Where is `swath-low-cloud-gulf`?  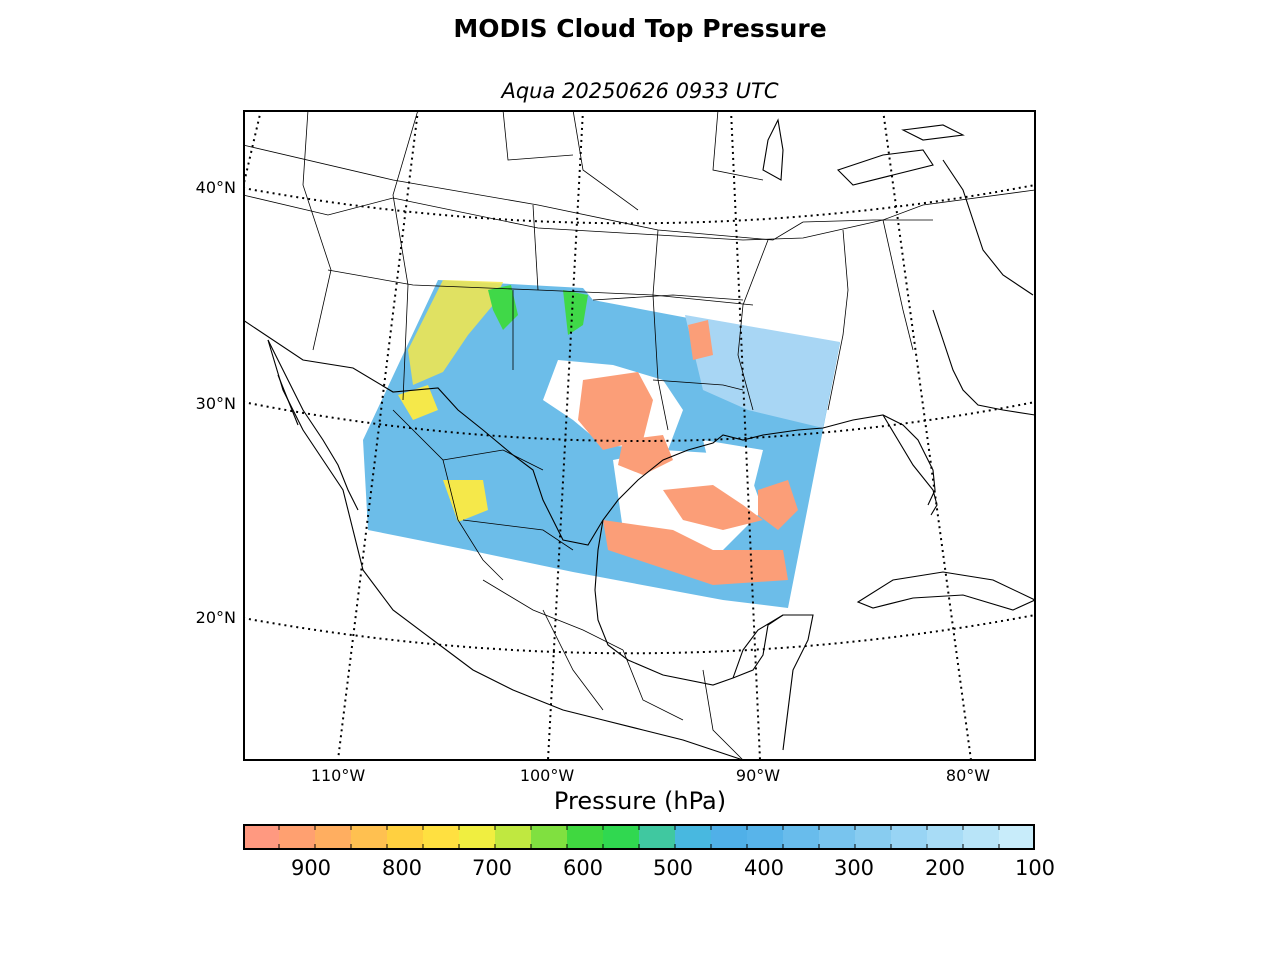 swath-low-cloud-gulf is located at coordinates (695, 552).